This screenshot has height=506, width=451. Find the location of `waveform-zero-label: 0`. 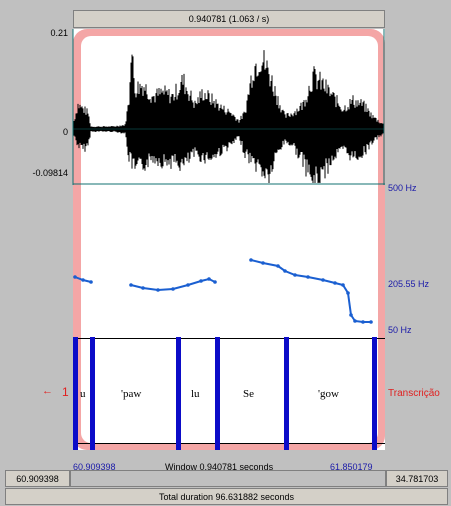

waveform-zero-label: 0 is located at coordinates (65, 132).